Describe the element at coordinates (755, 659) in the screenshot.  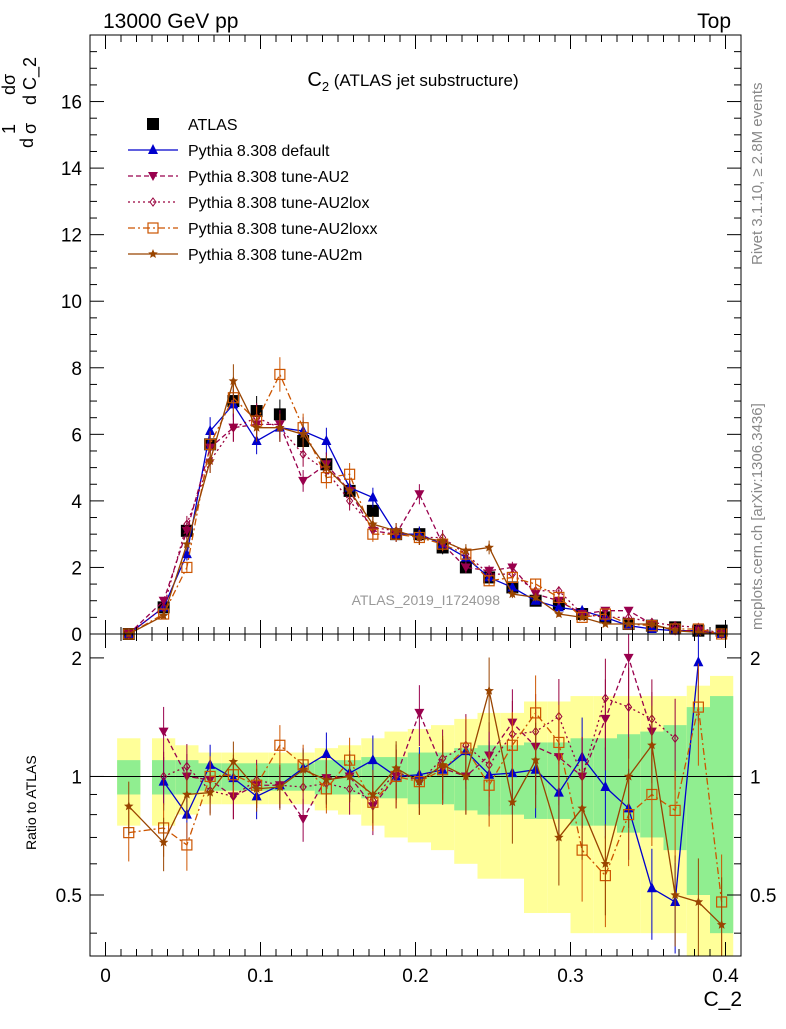
I see `rtick-label-r-2: 2` at that location.